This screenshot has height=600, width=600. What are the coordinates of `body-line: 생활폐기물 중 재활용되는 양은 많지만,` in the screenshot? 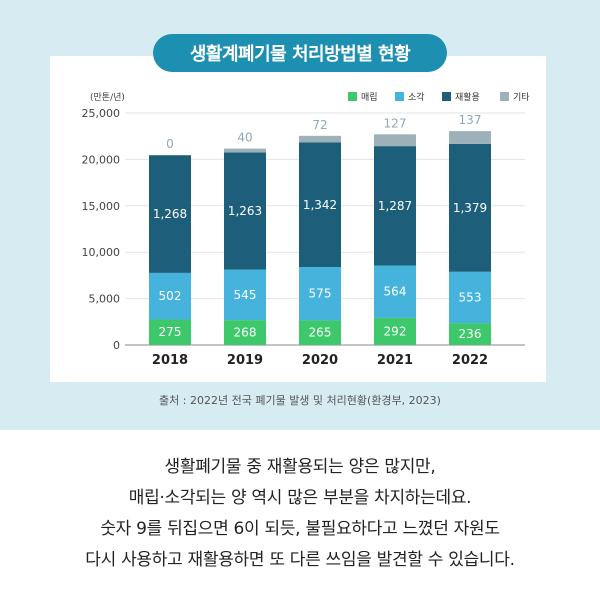 It's located at (300, 467).